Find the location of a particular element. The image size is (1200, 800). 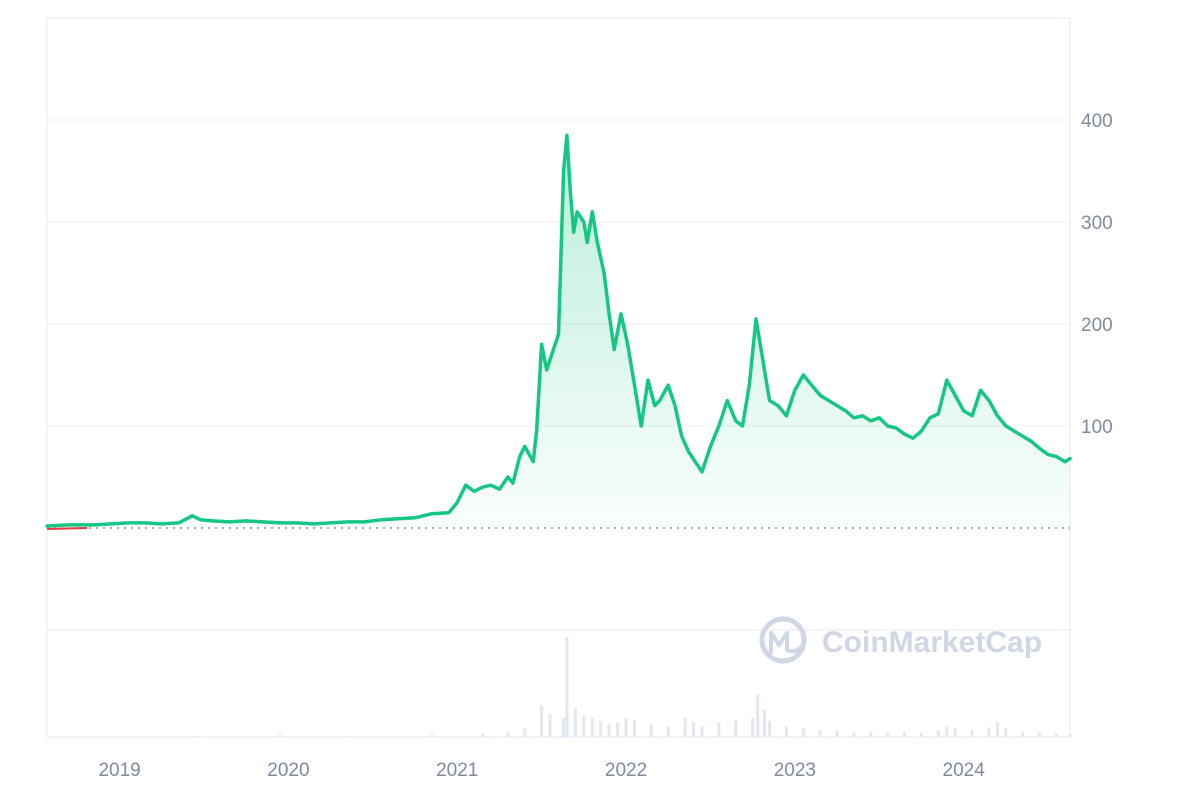

coinmarketcap-watermark: CoinMarketCap is located at coordinates (900, 640).